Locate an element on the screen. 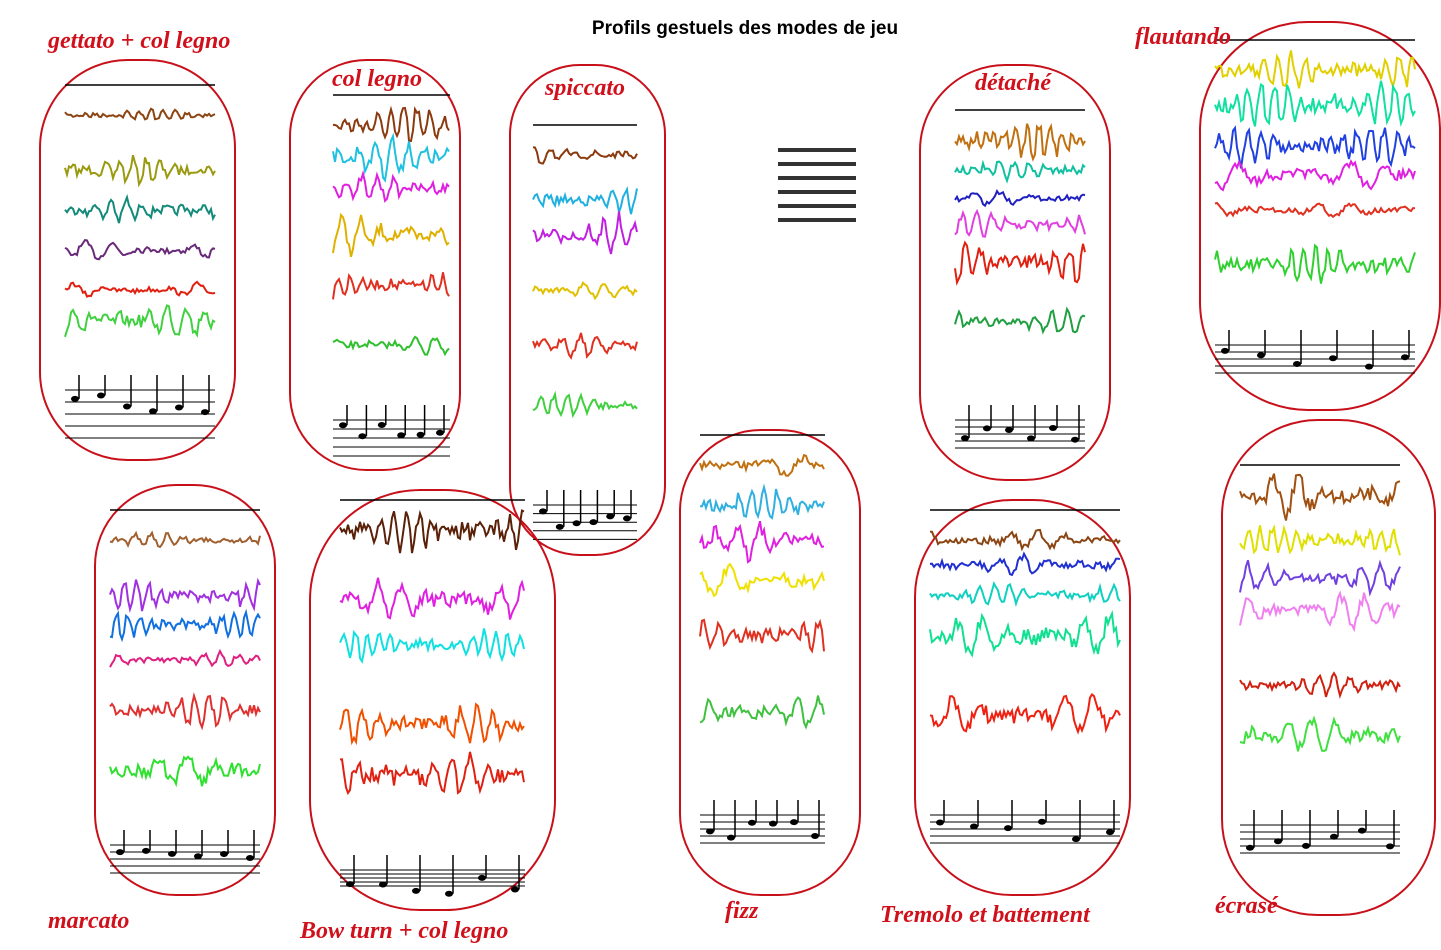 The height and width of the screenshot is (950, 1441). mode-label: fizz is located at coordinates (742, 911).